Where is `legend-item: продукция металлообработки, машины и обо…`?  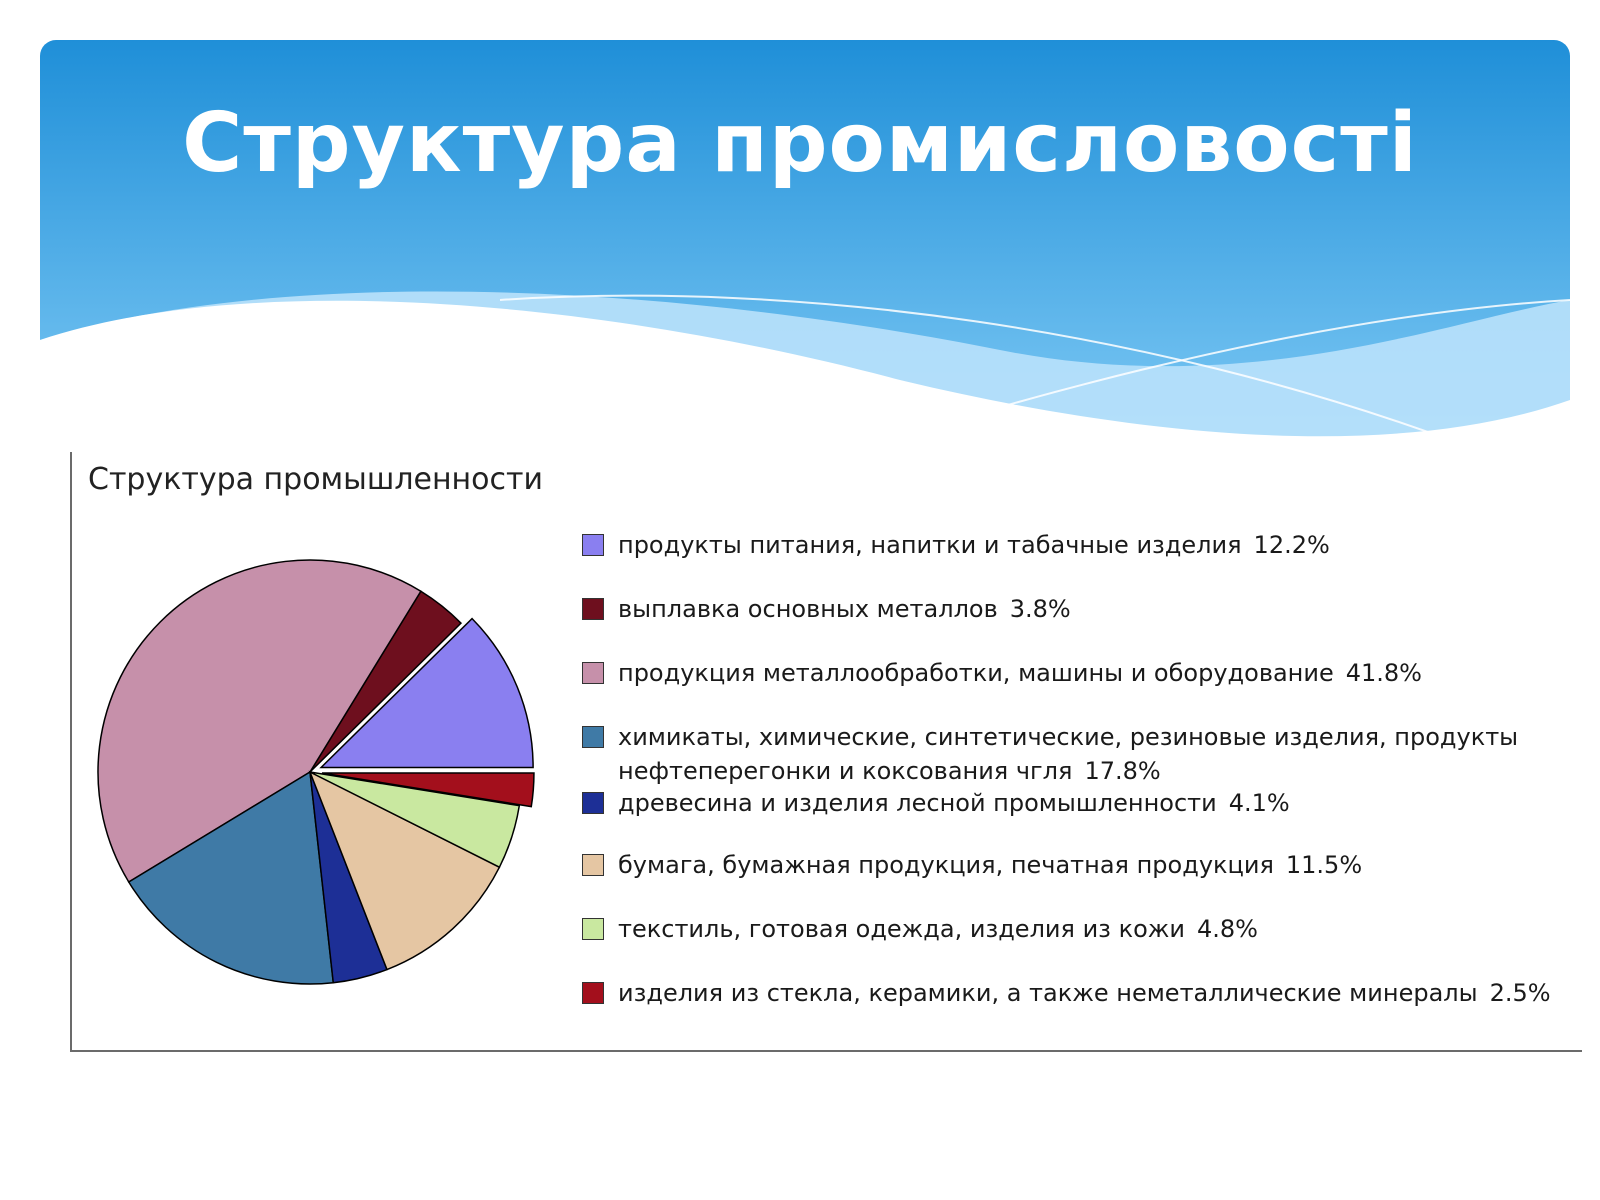 legend-item: продукция металлообработки, машины и обо… is located at coordinates (1002, 673).